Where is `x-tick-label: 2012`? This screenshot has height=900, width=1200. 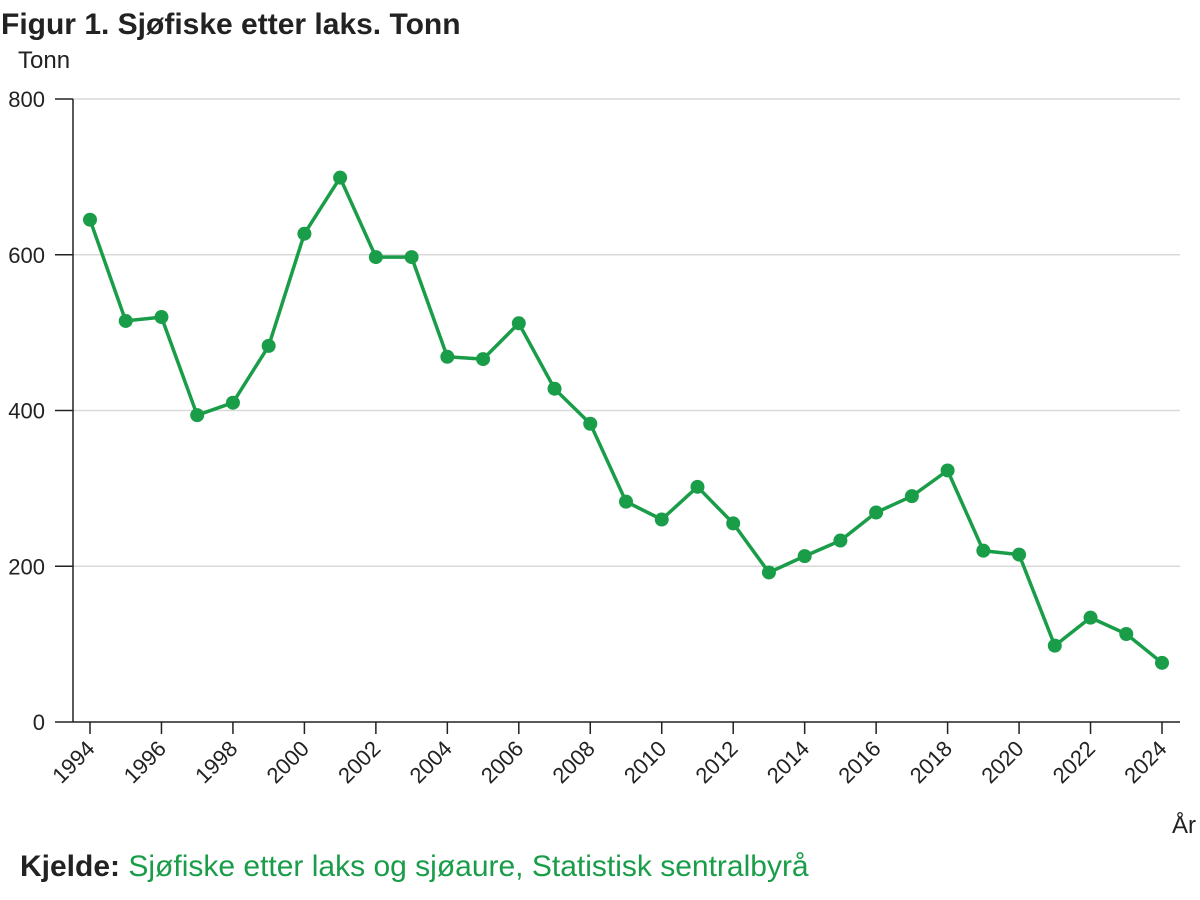 x-tick-label: 2012 is located at coordinates (716, 762).